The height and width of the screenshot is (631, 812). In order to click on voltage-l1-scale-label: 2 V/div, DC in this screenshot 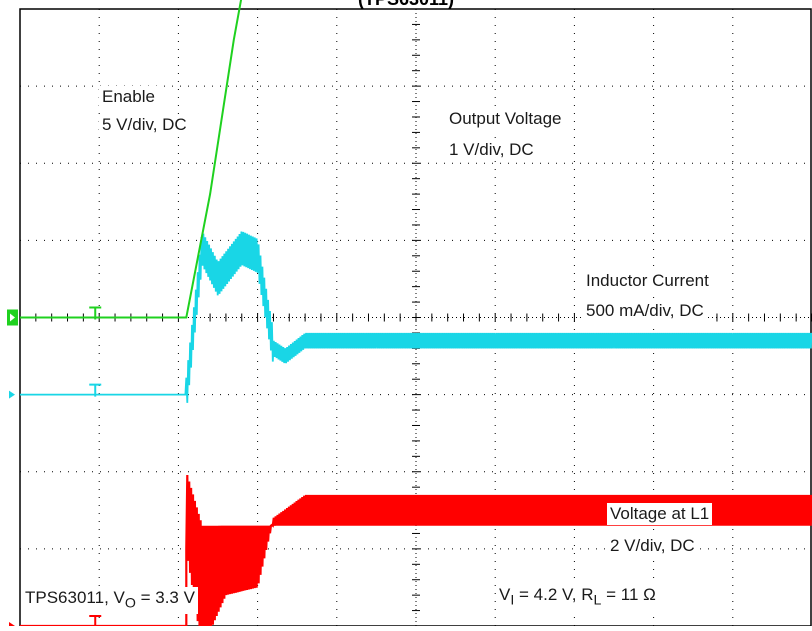, I will do `click(652, 546)`.